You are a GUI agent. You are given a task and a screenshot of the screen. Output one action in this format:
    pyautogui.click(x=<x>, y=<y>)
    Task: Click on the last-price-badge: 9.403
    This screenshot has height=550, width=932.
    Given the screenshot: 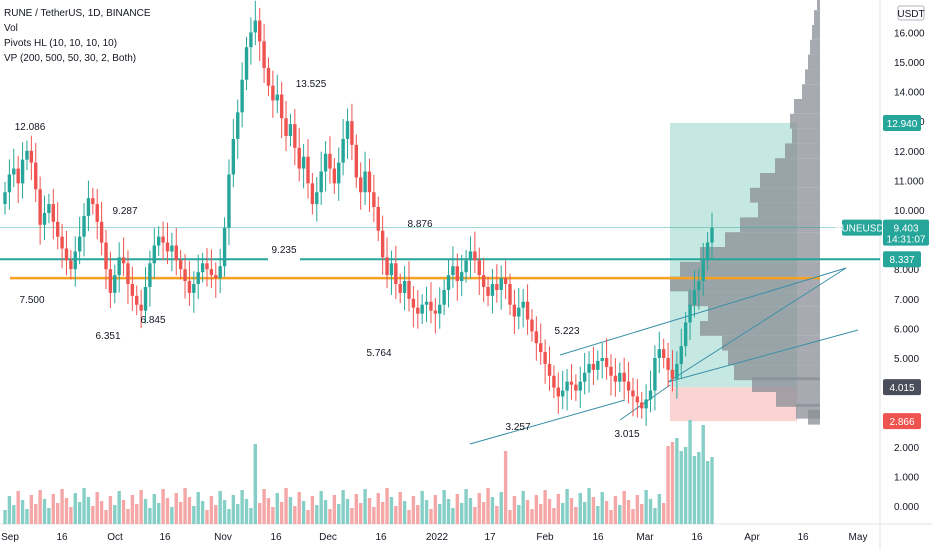 What is the action you would take?
    pyautogui.click(x=905, y=229)
    